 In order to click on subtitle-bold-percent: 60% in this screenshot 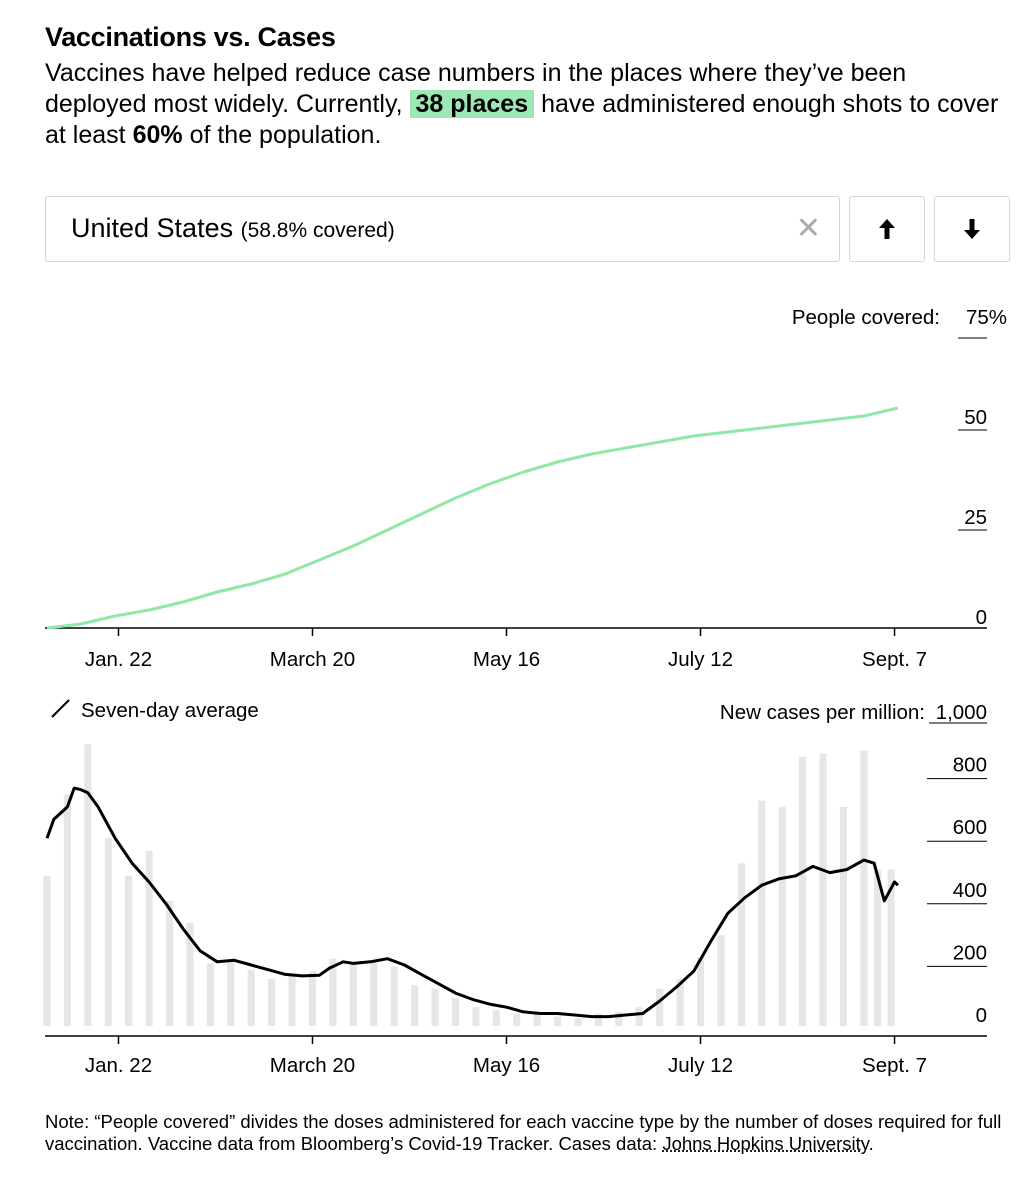, I will do `click(157, 135)`.